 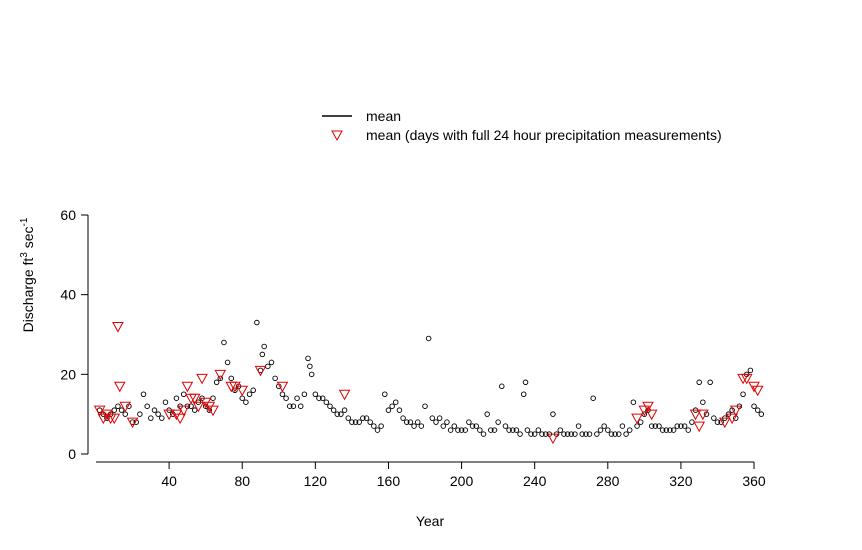 What do you see at coordinates (68, 215) in the screenshot?
I see `y-tick-label: 60` at bounding box center [68, 215].